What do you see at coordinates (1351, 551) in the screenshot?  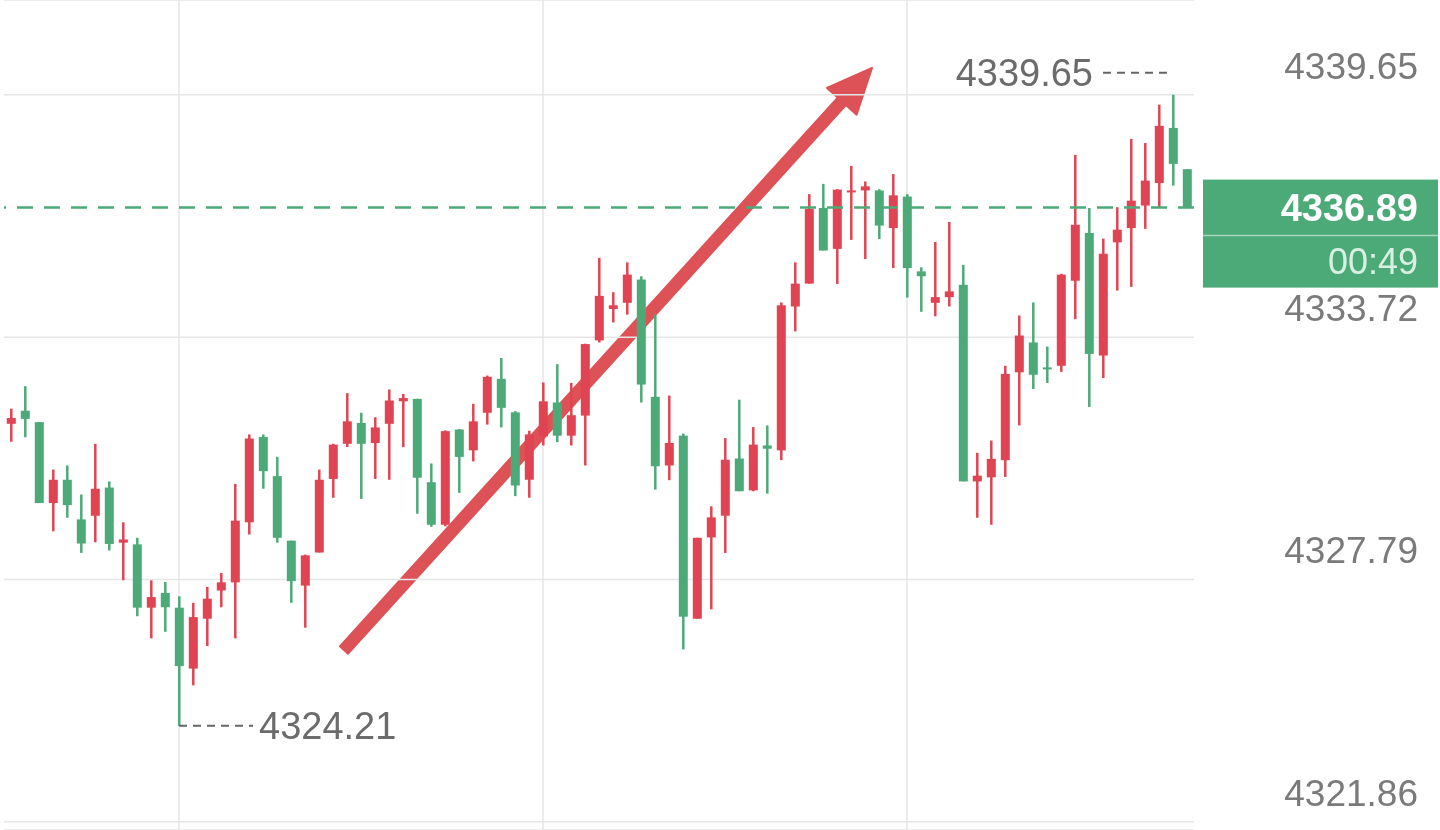 I see `y-tick-label: 4327.79` at bounding box center [1351, 551].